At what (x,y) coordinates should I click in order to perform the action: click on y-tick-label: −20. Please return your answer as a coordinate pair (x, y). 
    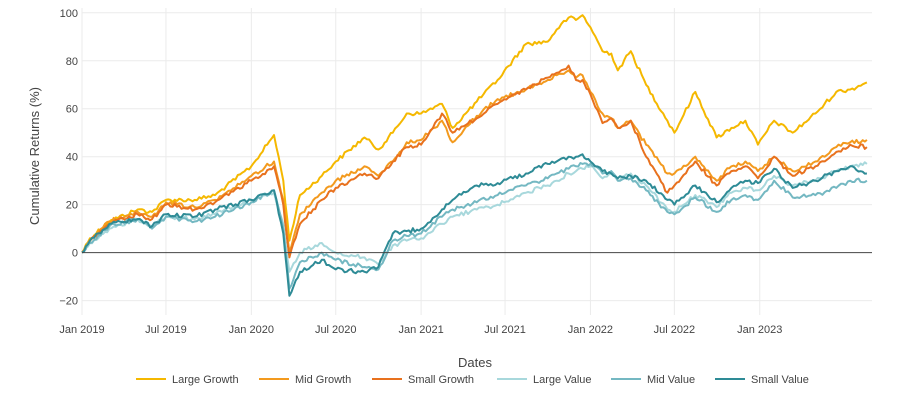
    Looking at the image, I should click on (68, 302).